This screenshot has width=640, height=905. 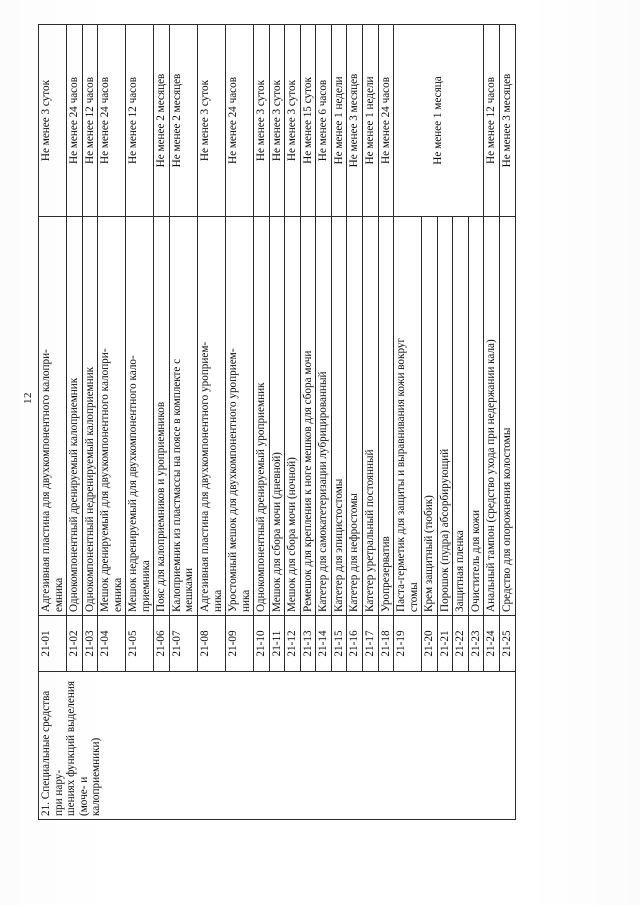 I want to click on item-name-cell: Порошок (пудра) абсорбирующий, so click(x=445, y=416).